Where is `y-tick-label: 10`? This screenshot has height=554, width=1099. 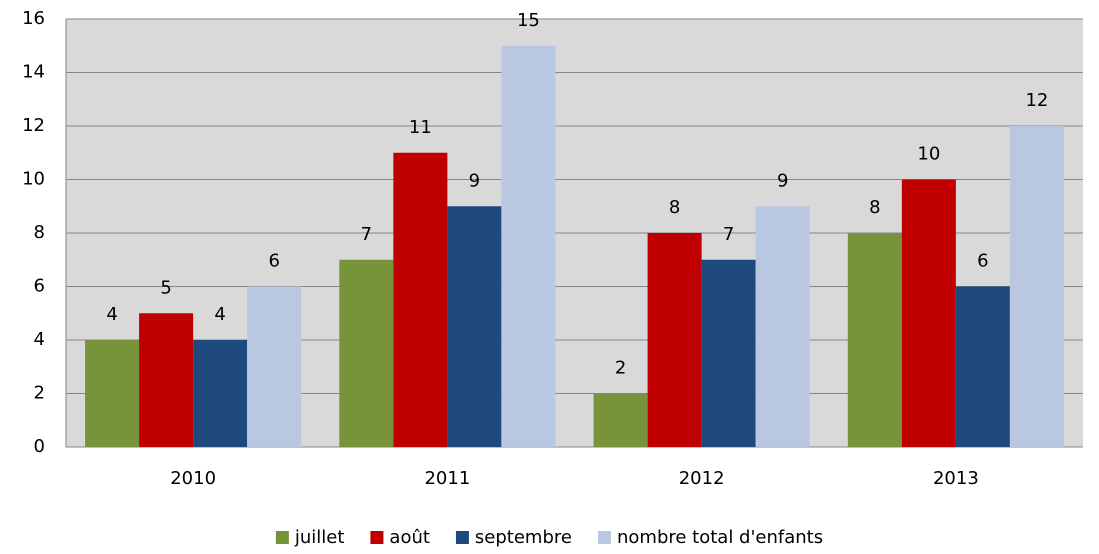 y-tick-label: 10 is located at coordinates (33, 179).